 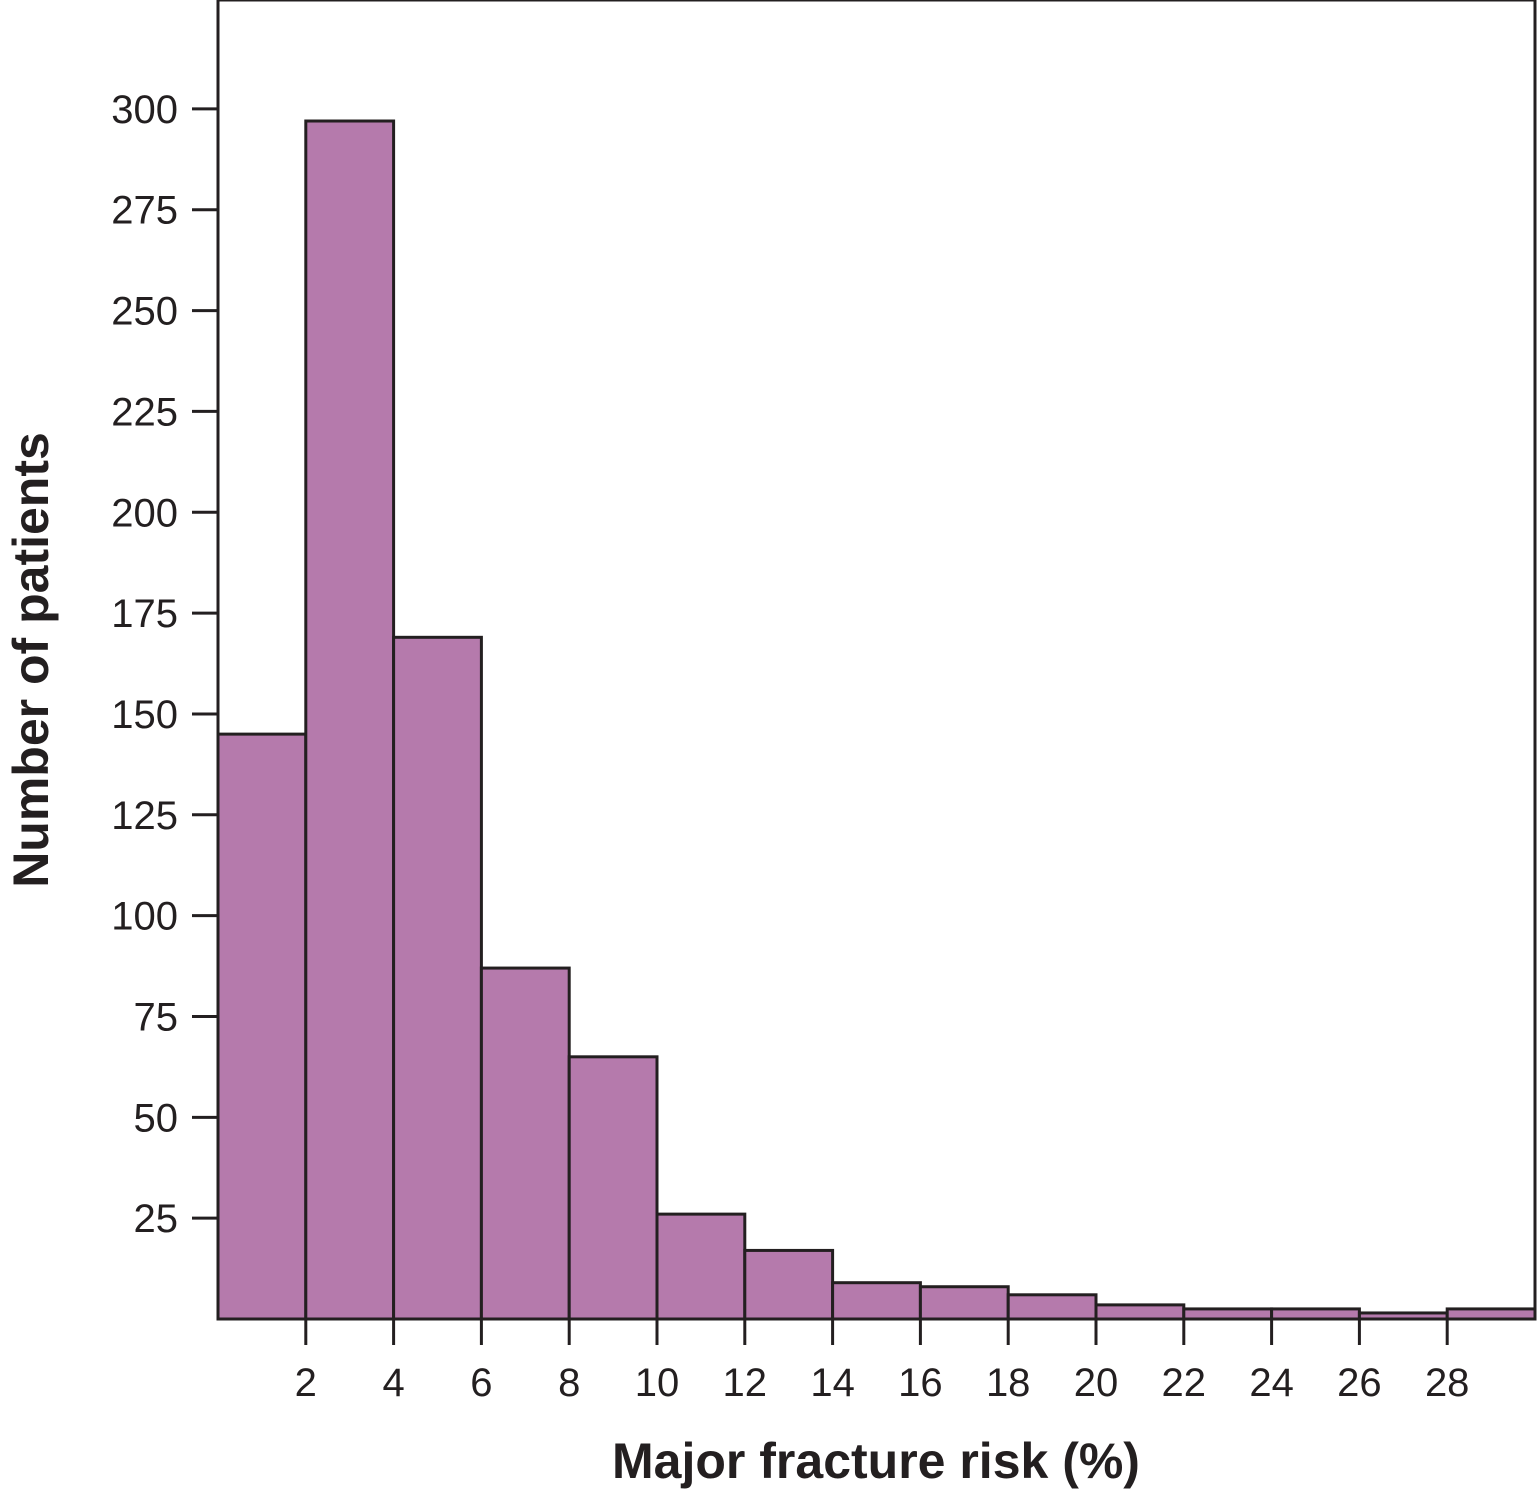 What do you see at coordinates (745, 1383) in the screenshot?
I see `x-tick-label: 12` at bounding box center [745, 1383].